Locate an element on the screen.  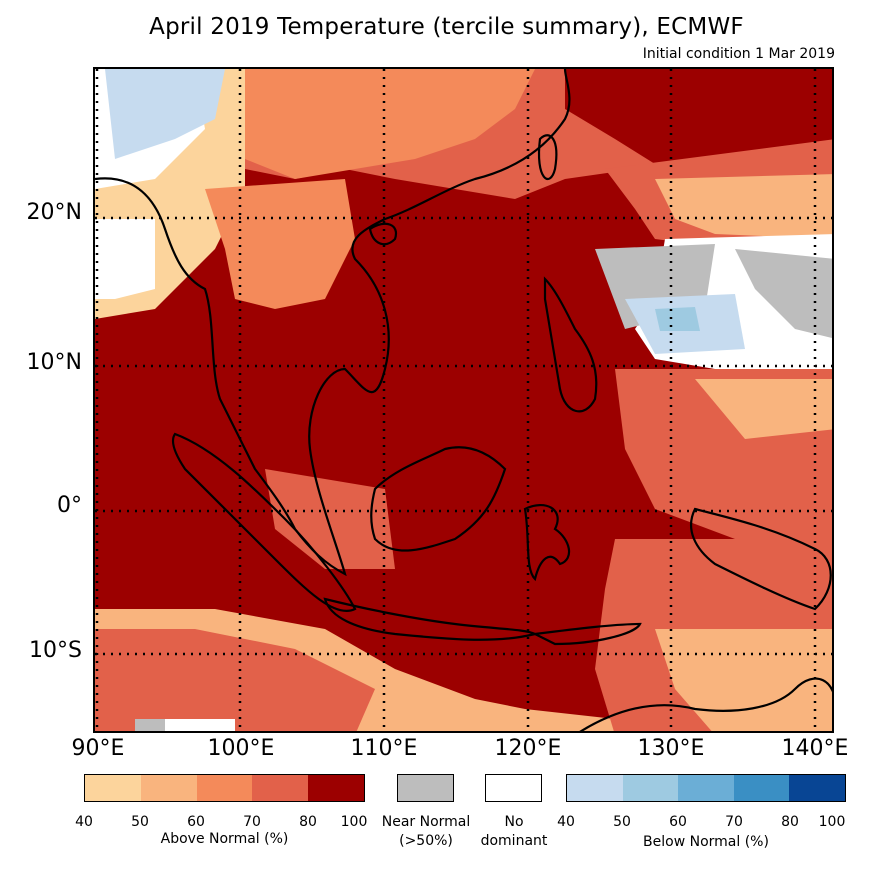
lat-label-10n: 10°N is located at coordinates (54, 362).